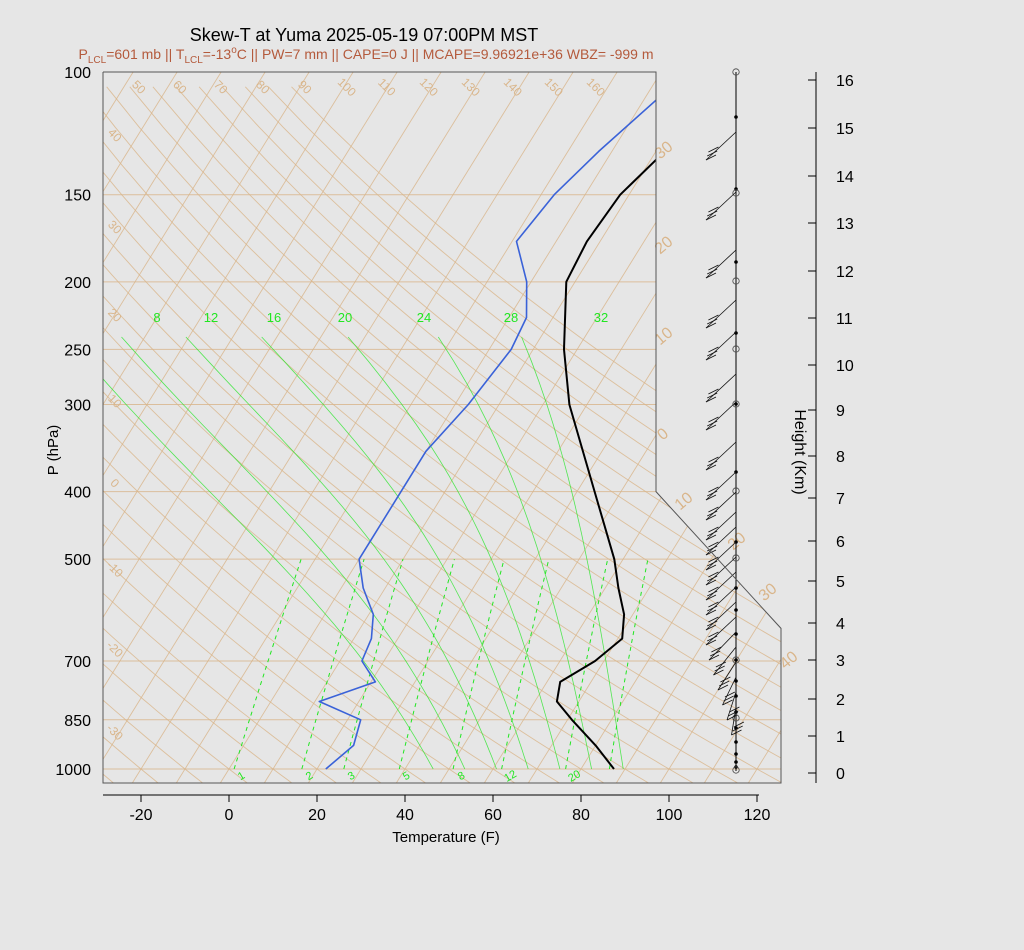 Image resolution: width=1024 pixels, height=950 pixels. What do you see at coordinates (241, 776) in the screenshot?
I see `mixing-ratio-label: 1` at bounding box center [241, 776].